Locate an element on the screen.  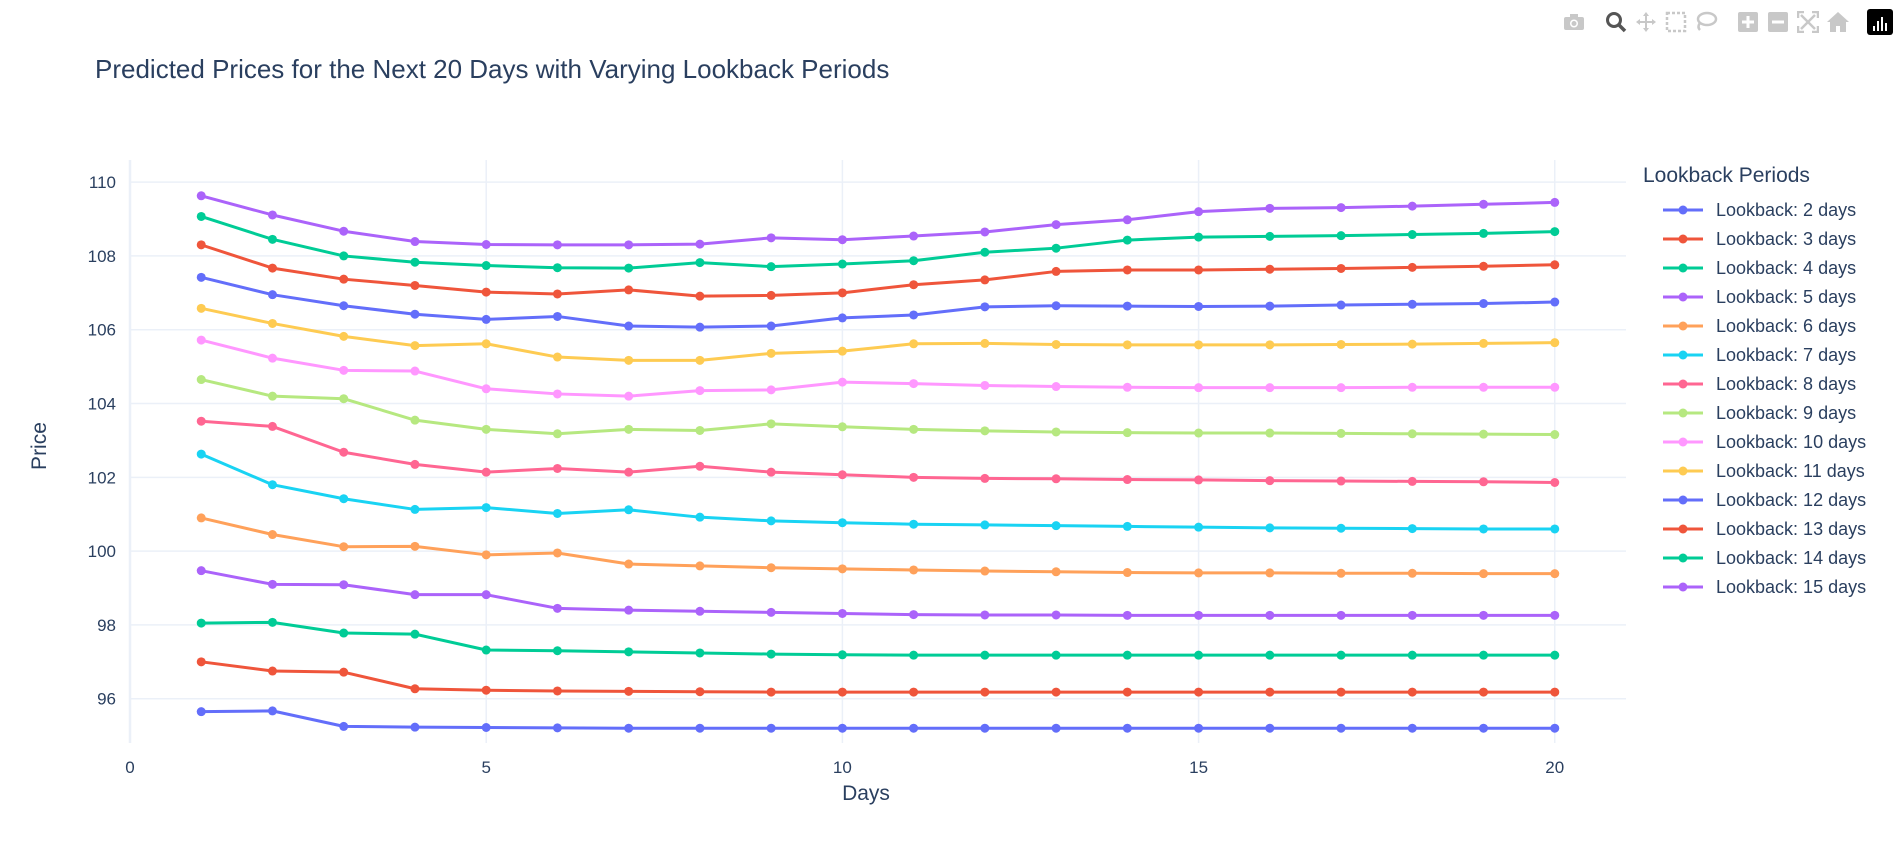
zoom-icon is located at coordinates (1616, 22).